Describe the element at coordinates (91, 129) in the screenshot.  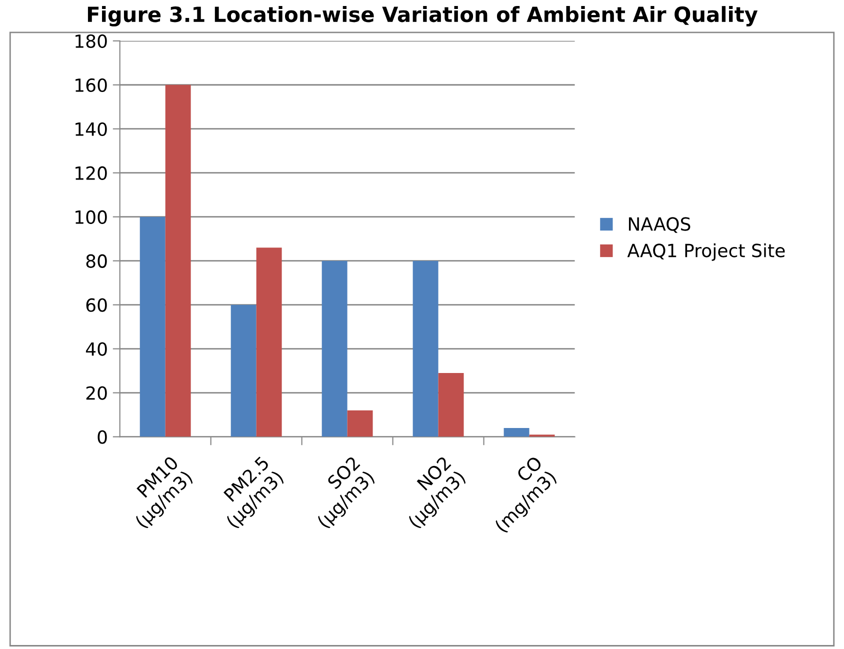
I see `y-tick-label: 140` at that location.